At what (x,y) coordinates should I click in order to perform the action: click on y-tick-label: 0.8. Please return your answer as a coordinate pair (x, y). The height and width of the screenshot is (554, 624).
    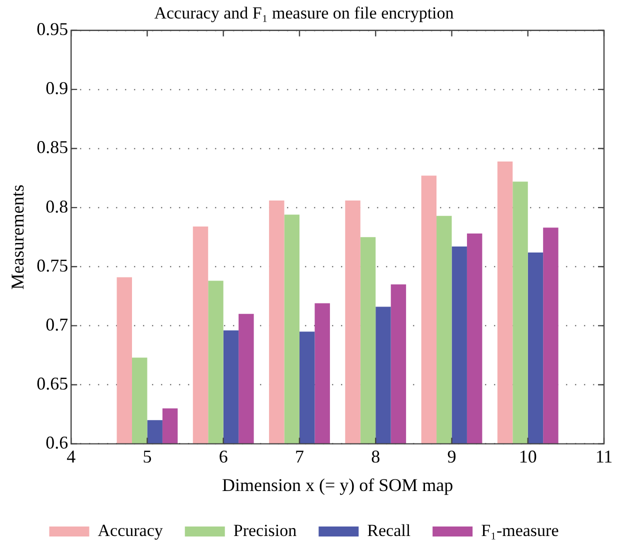
    Looking at the image, I should click on (57, 206).